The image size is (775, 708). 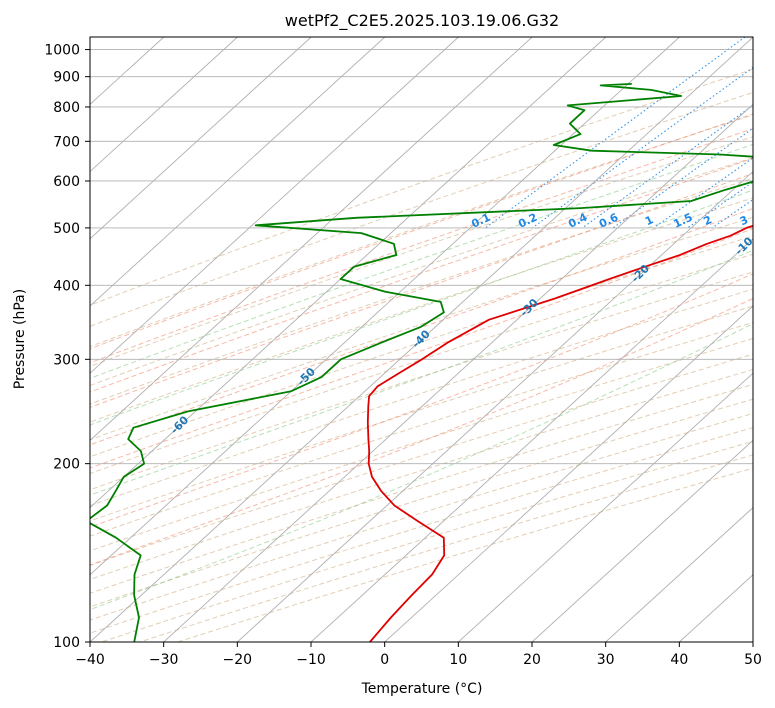 What do you see at coordinates (649, 220) in the screenshot?
I see `mixing-ratio-label: 1` at bounding box center [649, 220].